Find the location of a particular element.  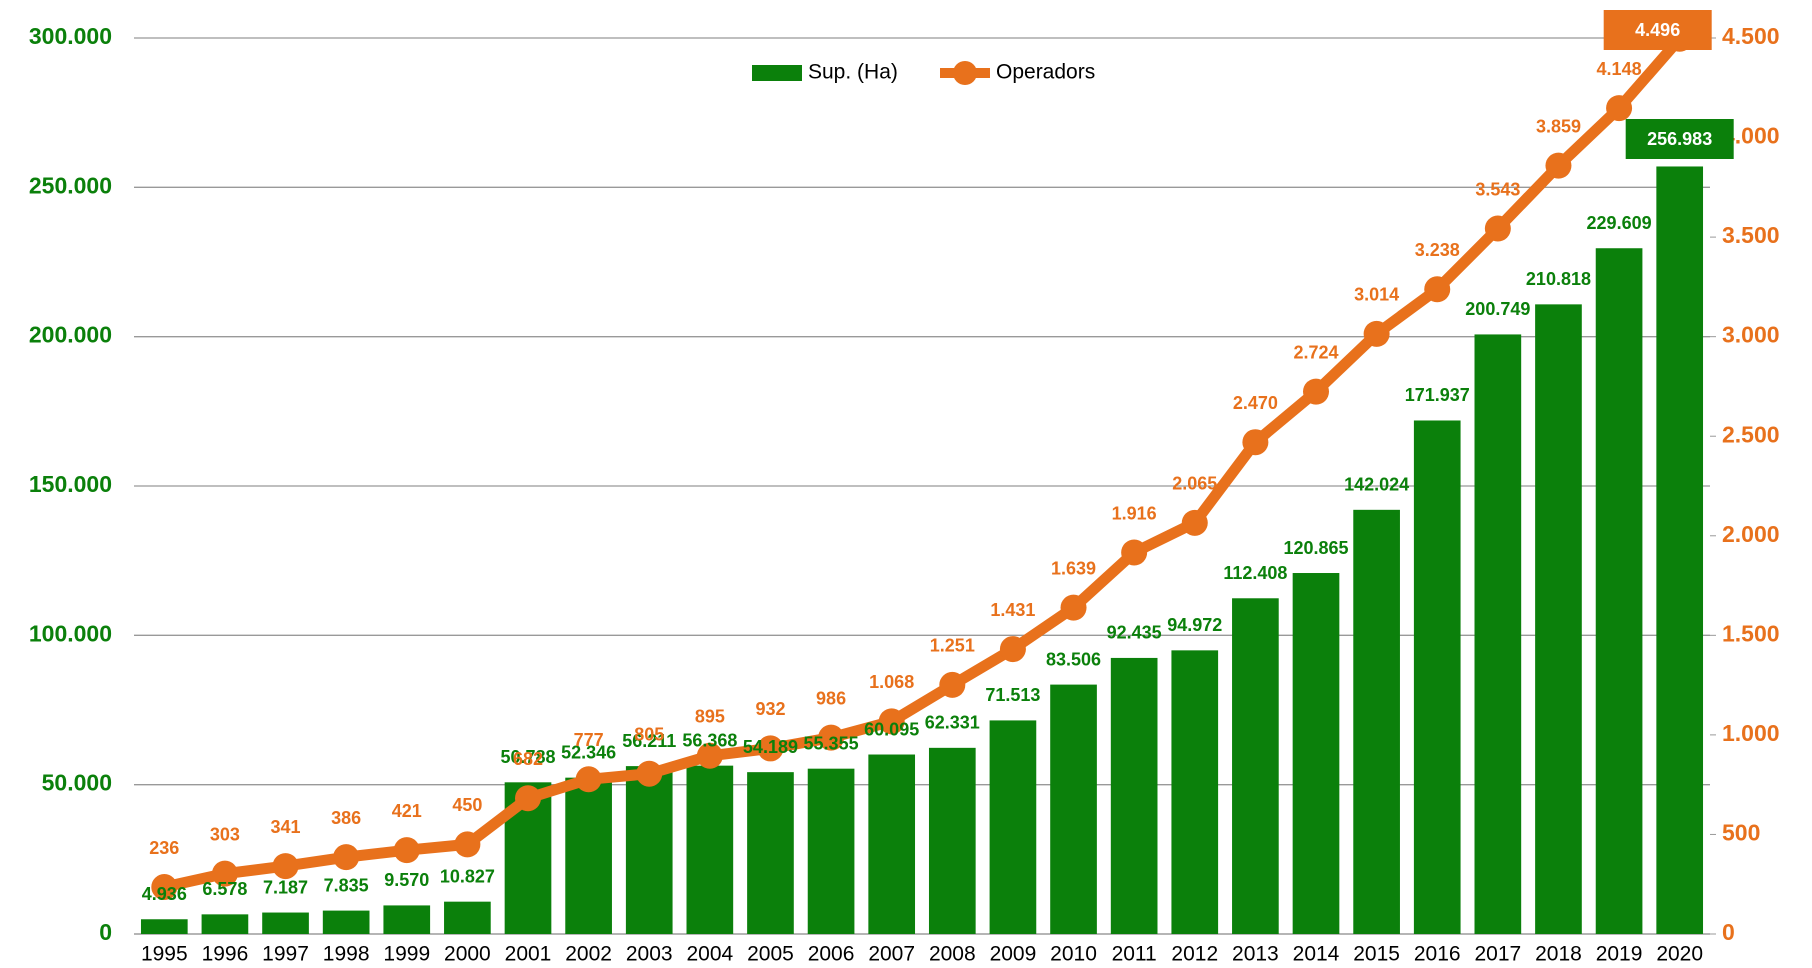

value-label: 142.024 is located at coordinates (1376, 485).